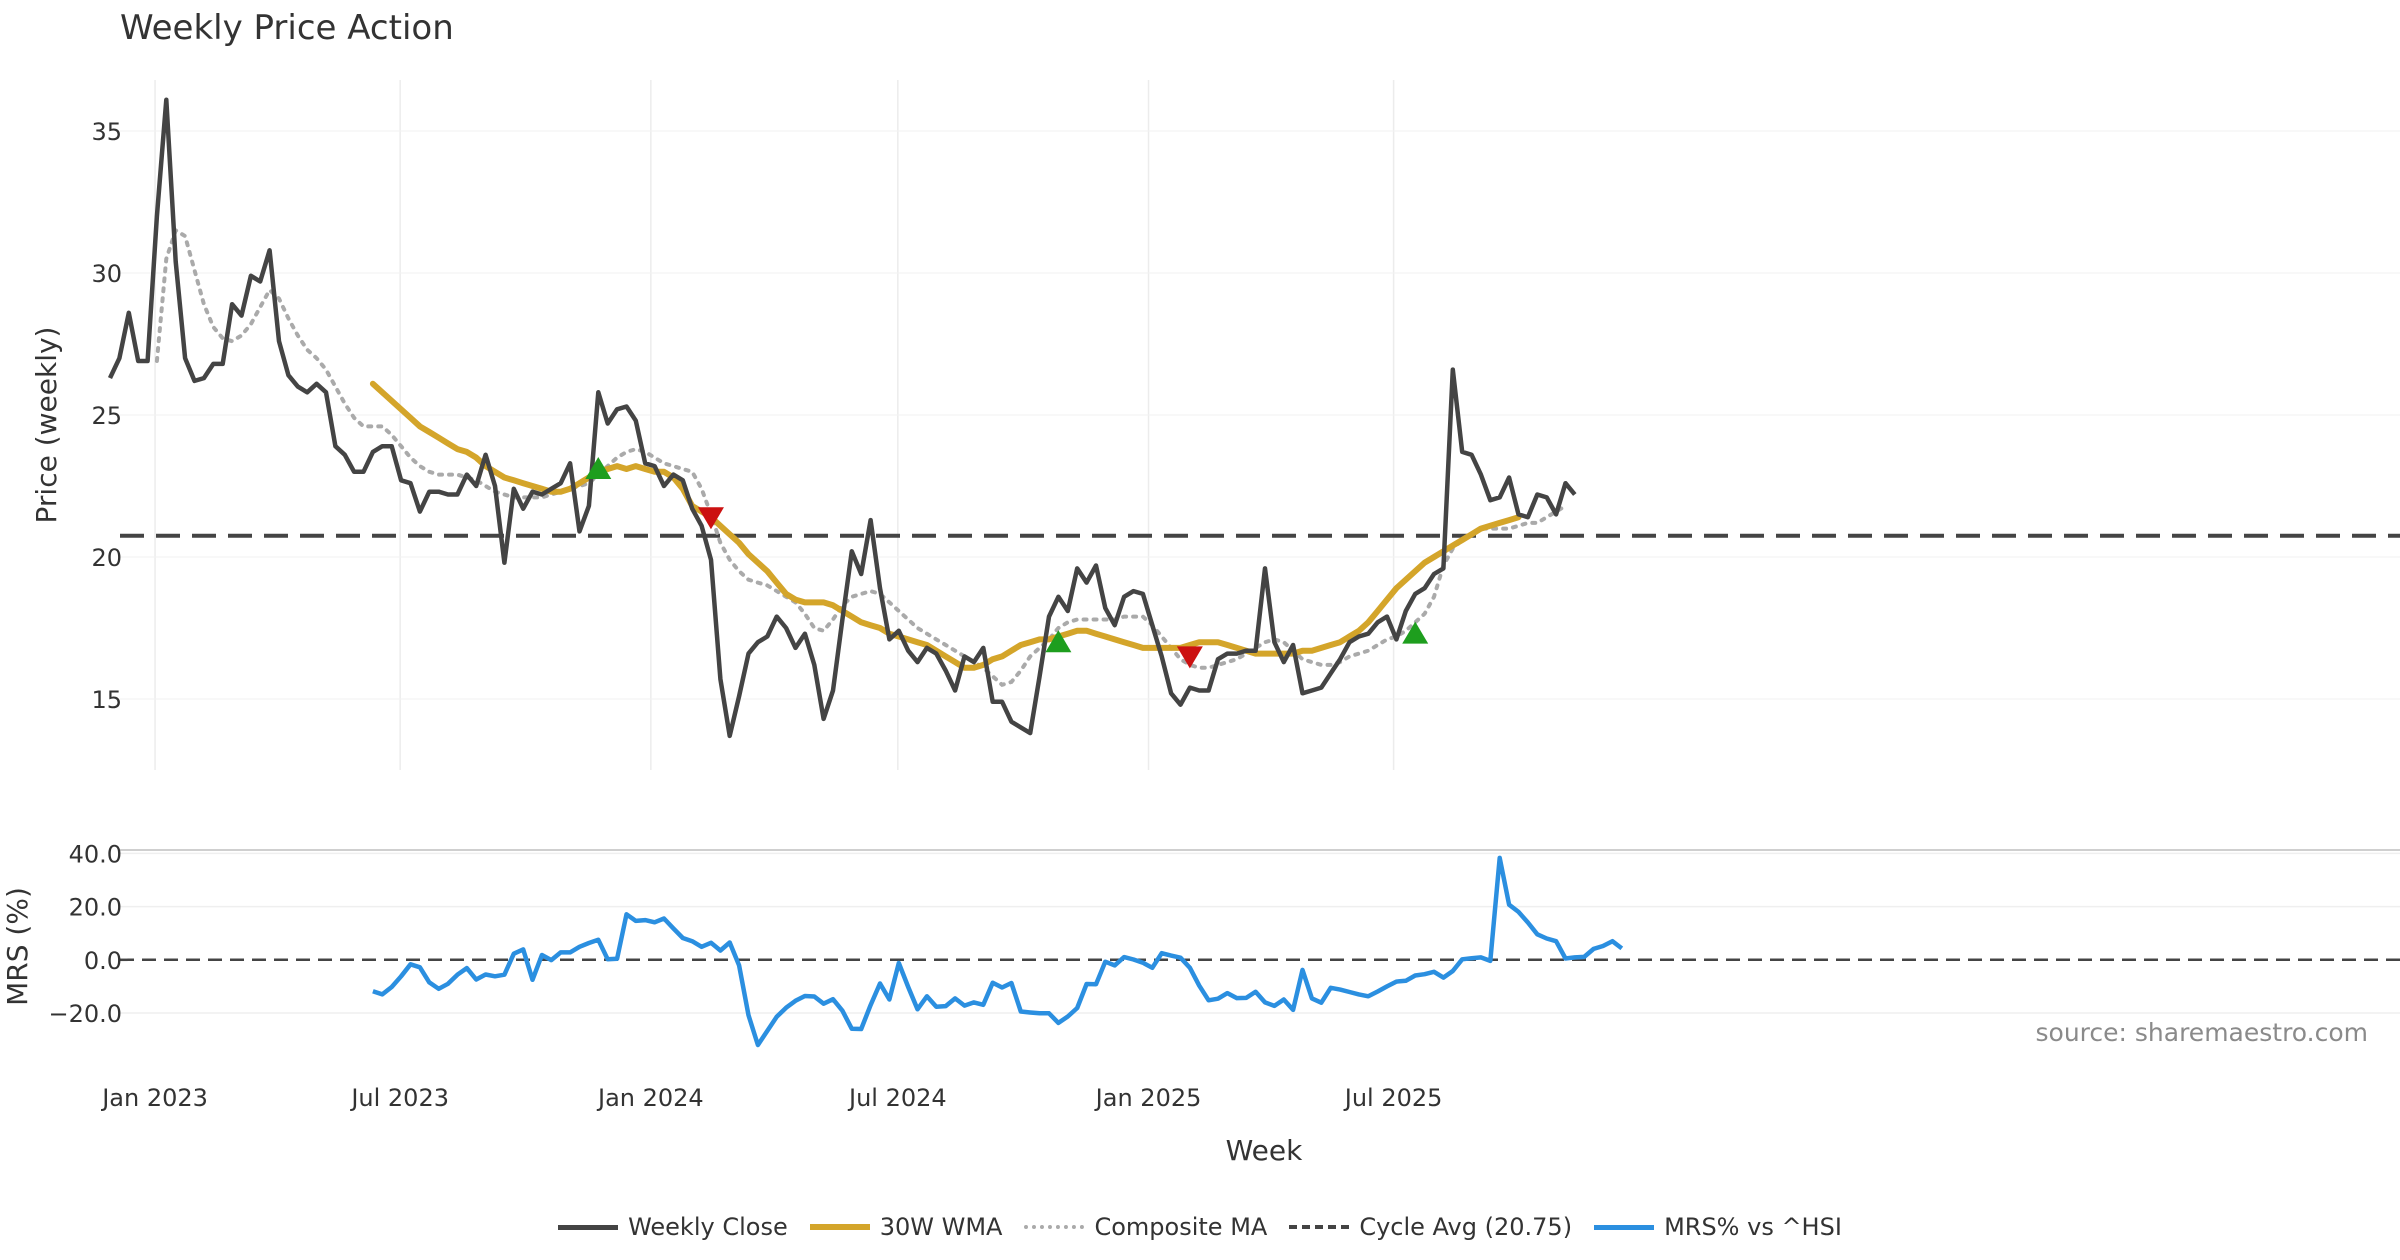 This screenshot has height=1260, width=2400. Describe the element at coordinates (106, 132) in the screenshot. I see `price-y-tick-label: 35` at that location.